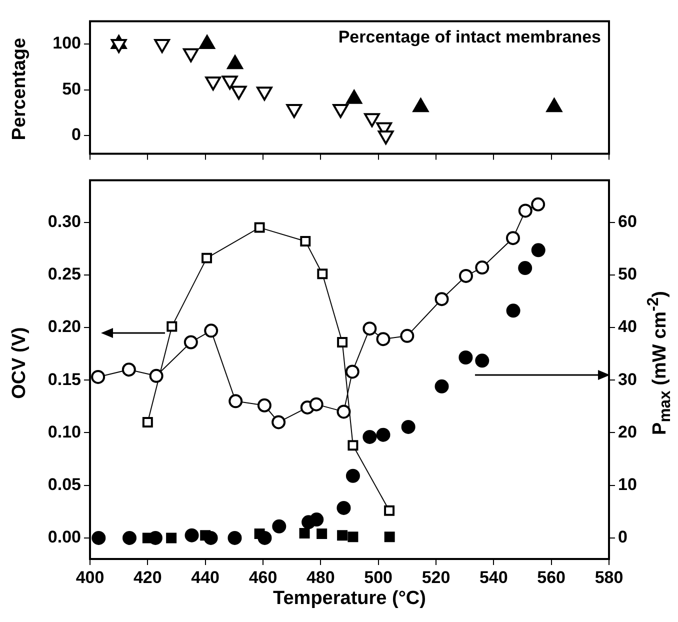  Describe the element at coordinates (64, 221) in the screenshot. I see `y-tick-label: 0.30` at that location.